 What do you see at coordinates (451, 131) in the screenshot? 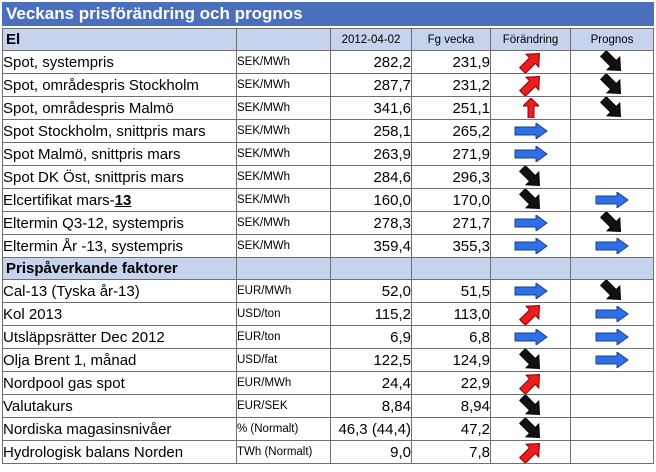
I see `row-prev-value: 265,2` at bounding box center [451, 131].